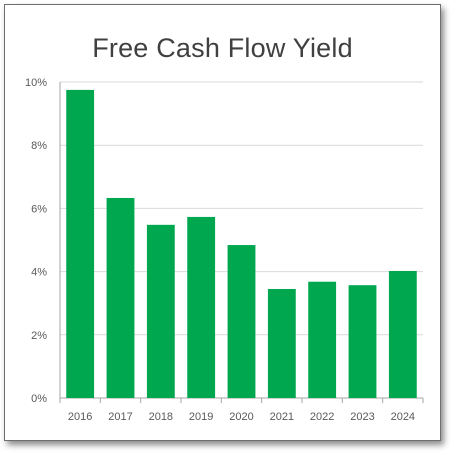  I want to click on x-tick-label-2018: 2018, so click(161, 417).